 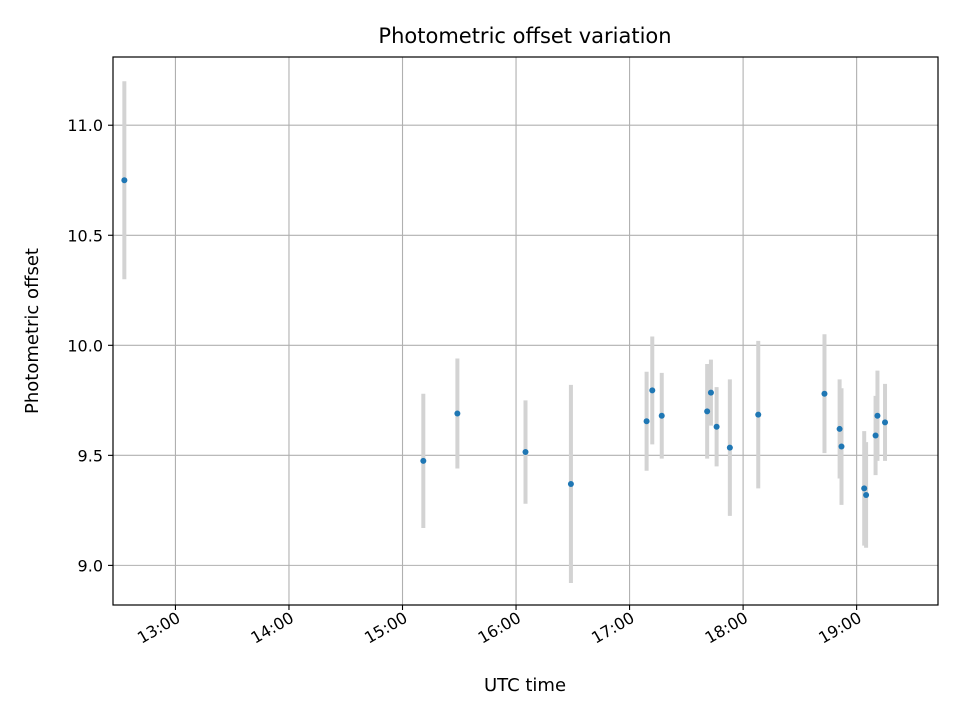 What do you see at coordinates (85, 345) in the screenshot?
I see `y-tick-label: 10.0` at bounding box center [85, 345].